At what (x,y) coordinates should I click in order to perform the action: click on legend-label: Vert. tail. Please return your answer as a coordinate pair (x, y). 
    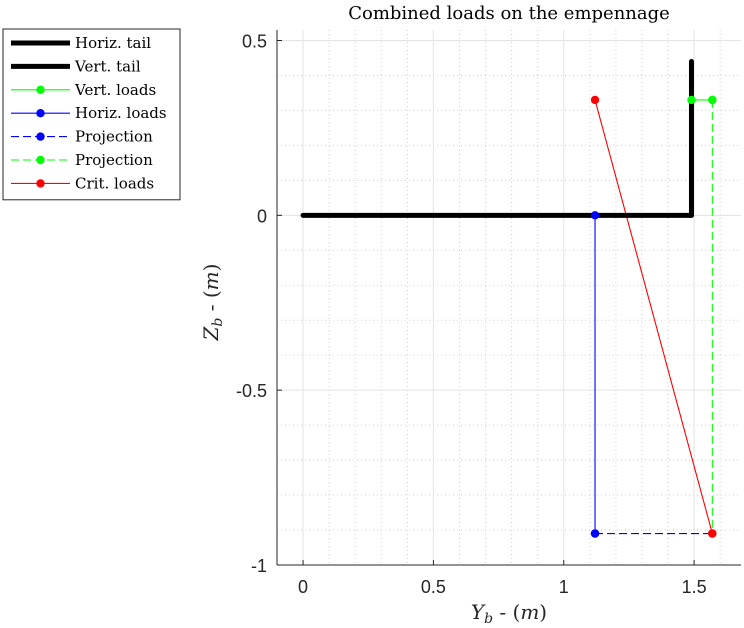
    Looking at the image, I should click on (107, 66).